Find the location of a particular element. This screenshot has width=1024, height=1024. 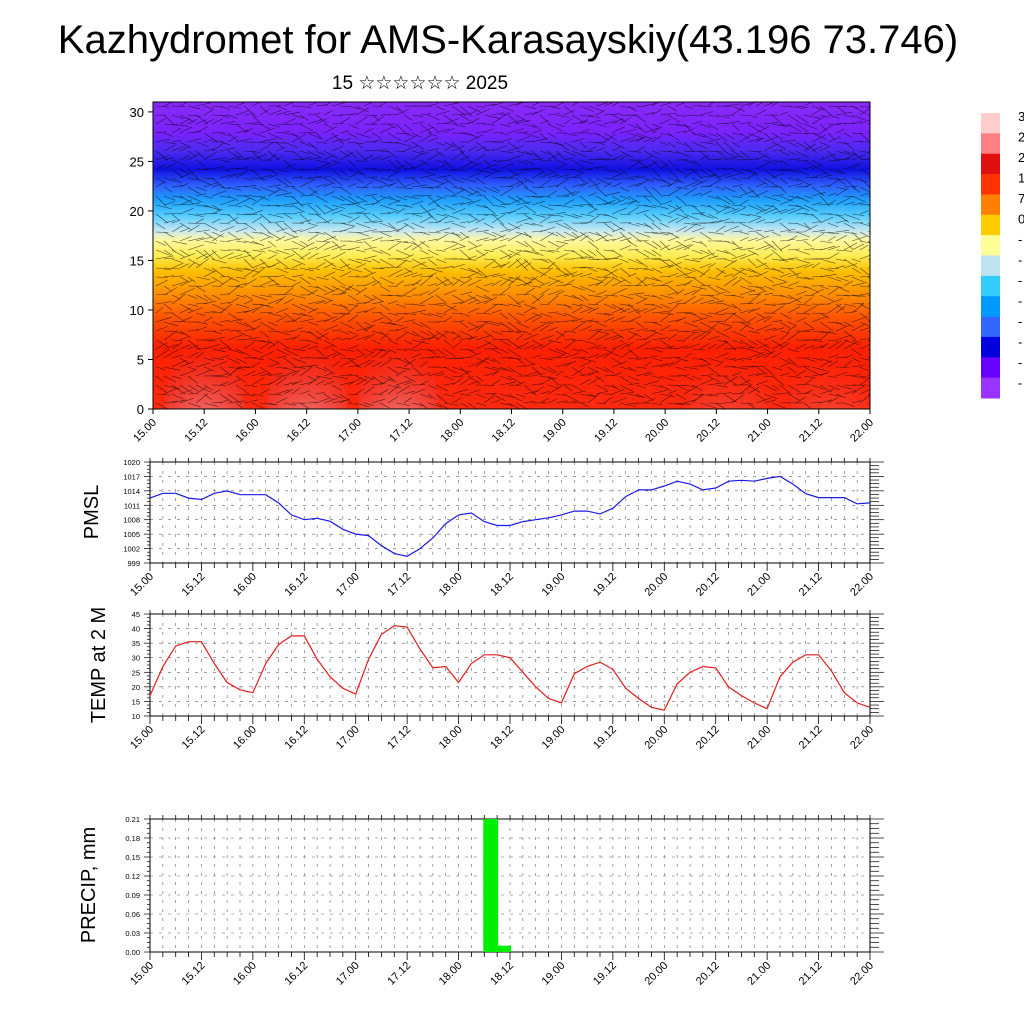

x-tick-label: 19.12 is located at coordinates (605, 585).